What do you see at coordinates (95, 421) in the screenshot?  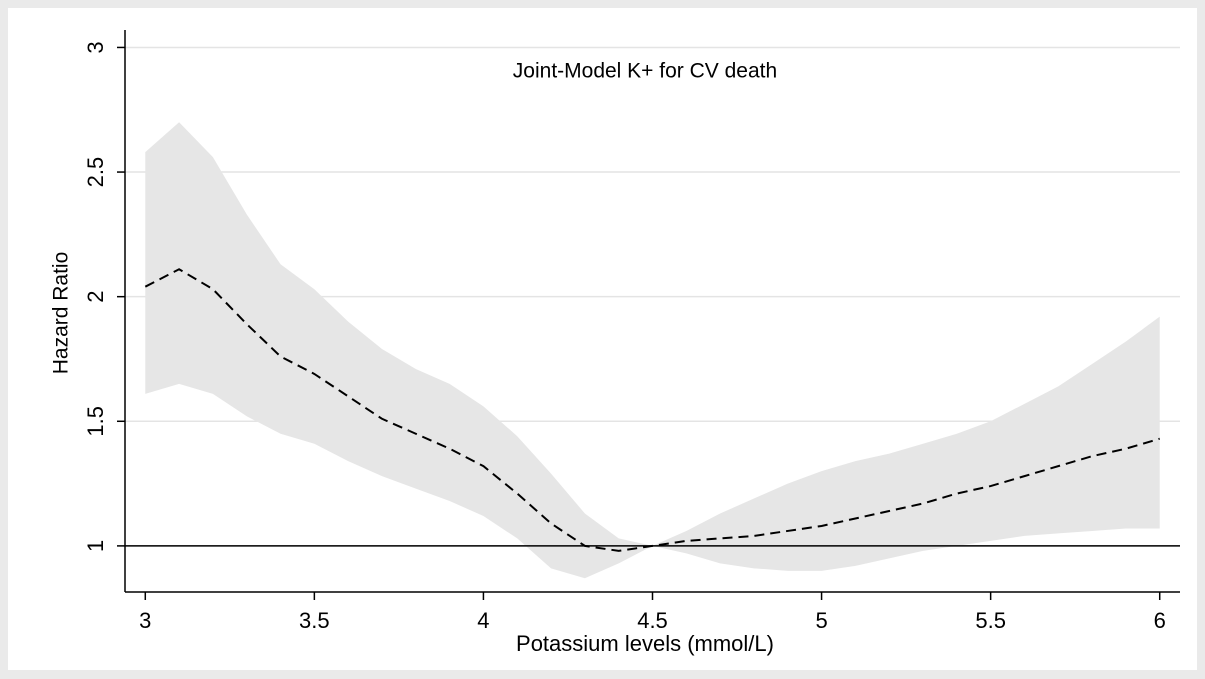 I see `y-tick-label: 1.5` at bounding box center [95, 421].